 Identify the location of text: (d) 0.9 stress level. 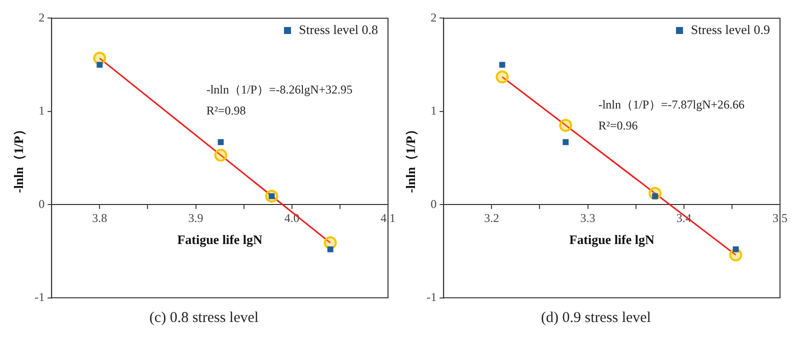
(596, 318).